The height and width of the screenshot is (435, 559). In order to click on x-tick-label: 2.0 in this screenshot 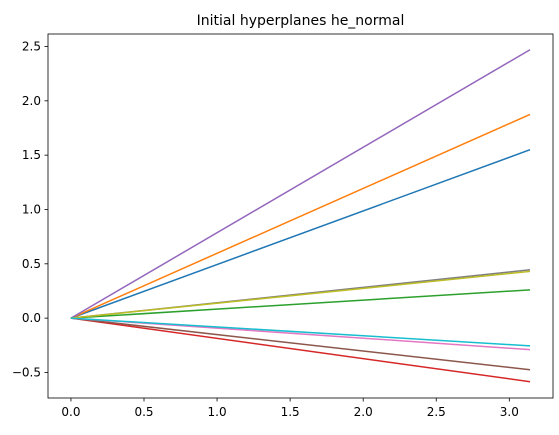, I will do `click(363, 412)`.